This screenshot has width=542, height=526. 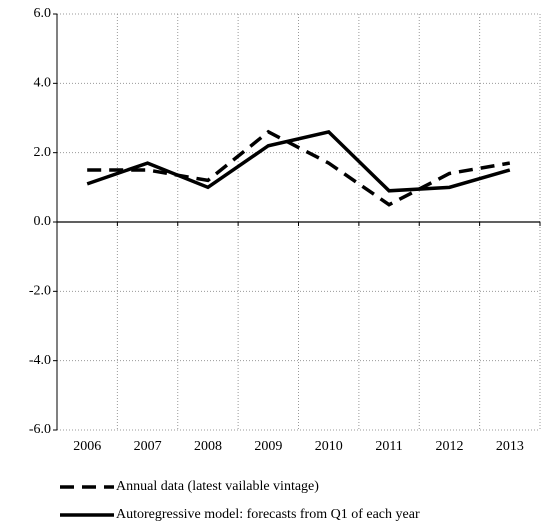 What do you see at coordinates (388, 446) in the screenshot?
I see `x-tick-label: 2011` at bounding box center [388, 446].